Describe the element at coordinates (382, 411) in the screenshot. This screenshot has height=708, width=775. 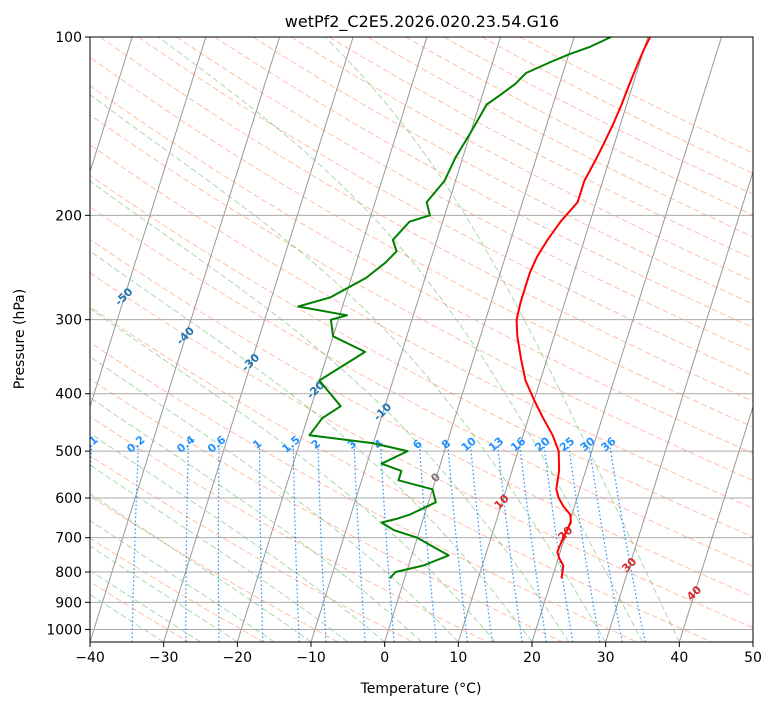
I see `isotherm-label: -10` at that location.